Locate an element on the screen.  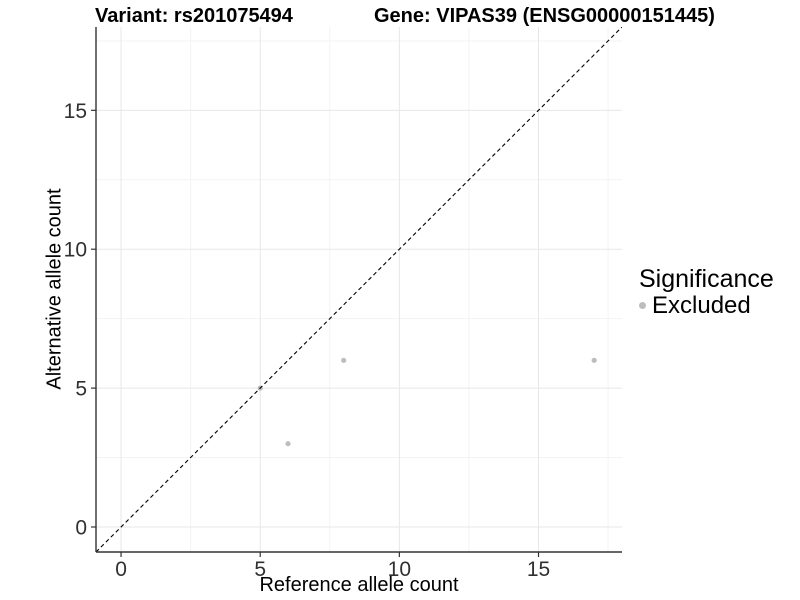
x-axis-title: Reference allele count is located at coordinates (359, 585).